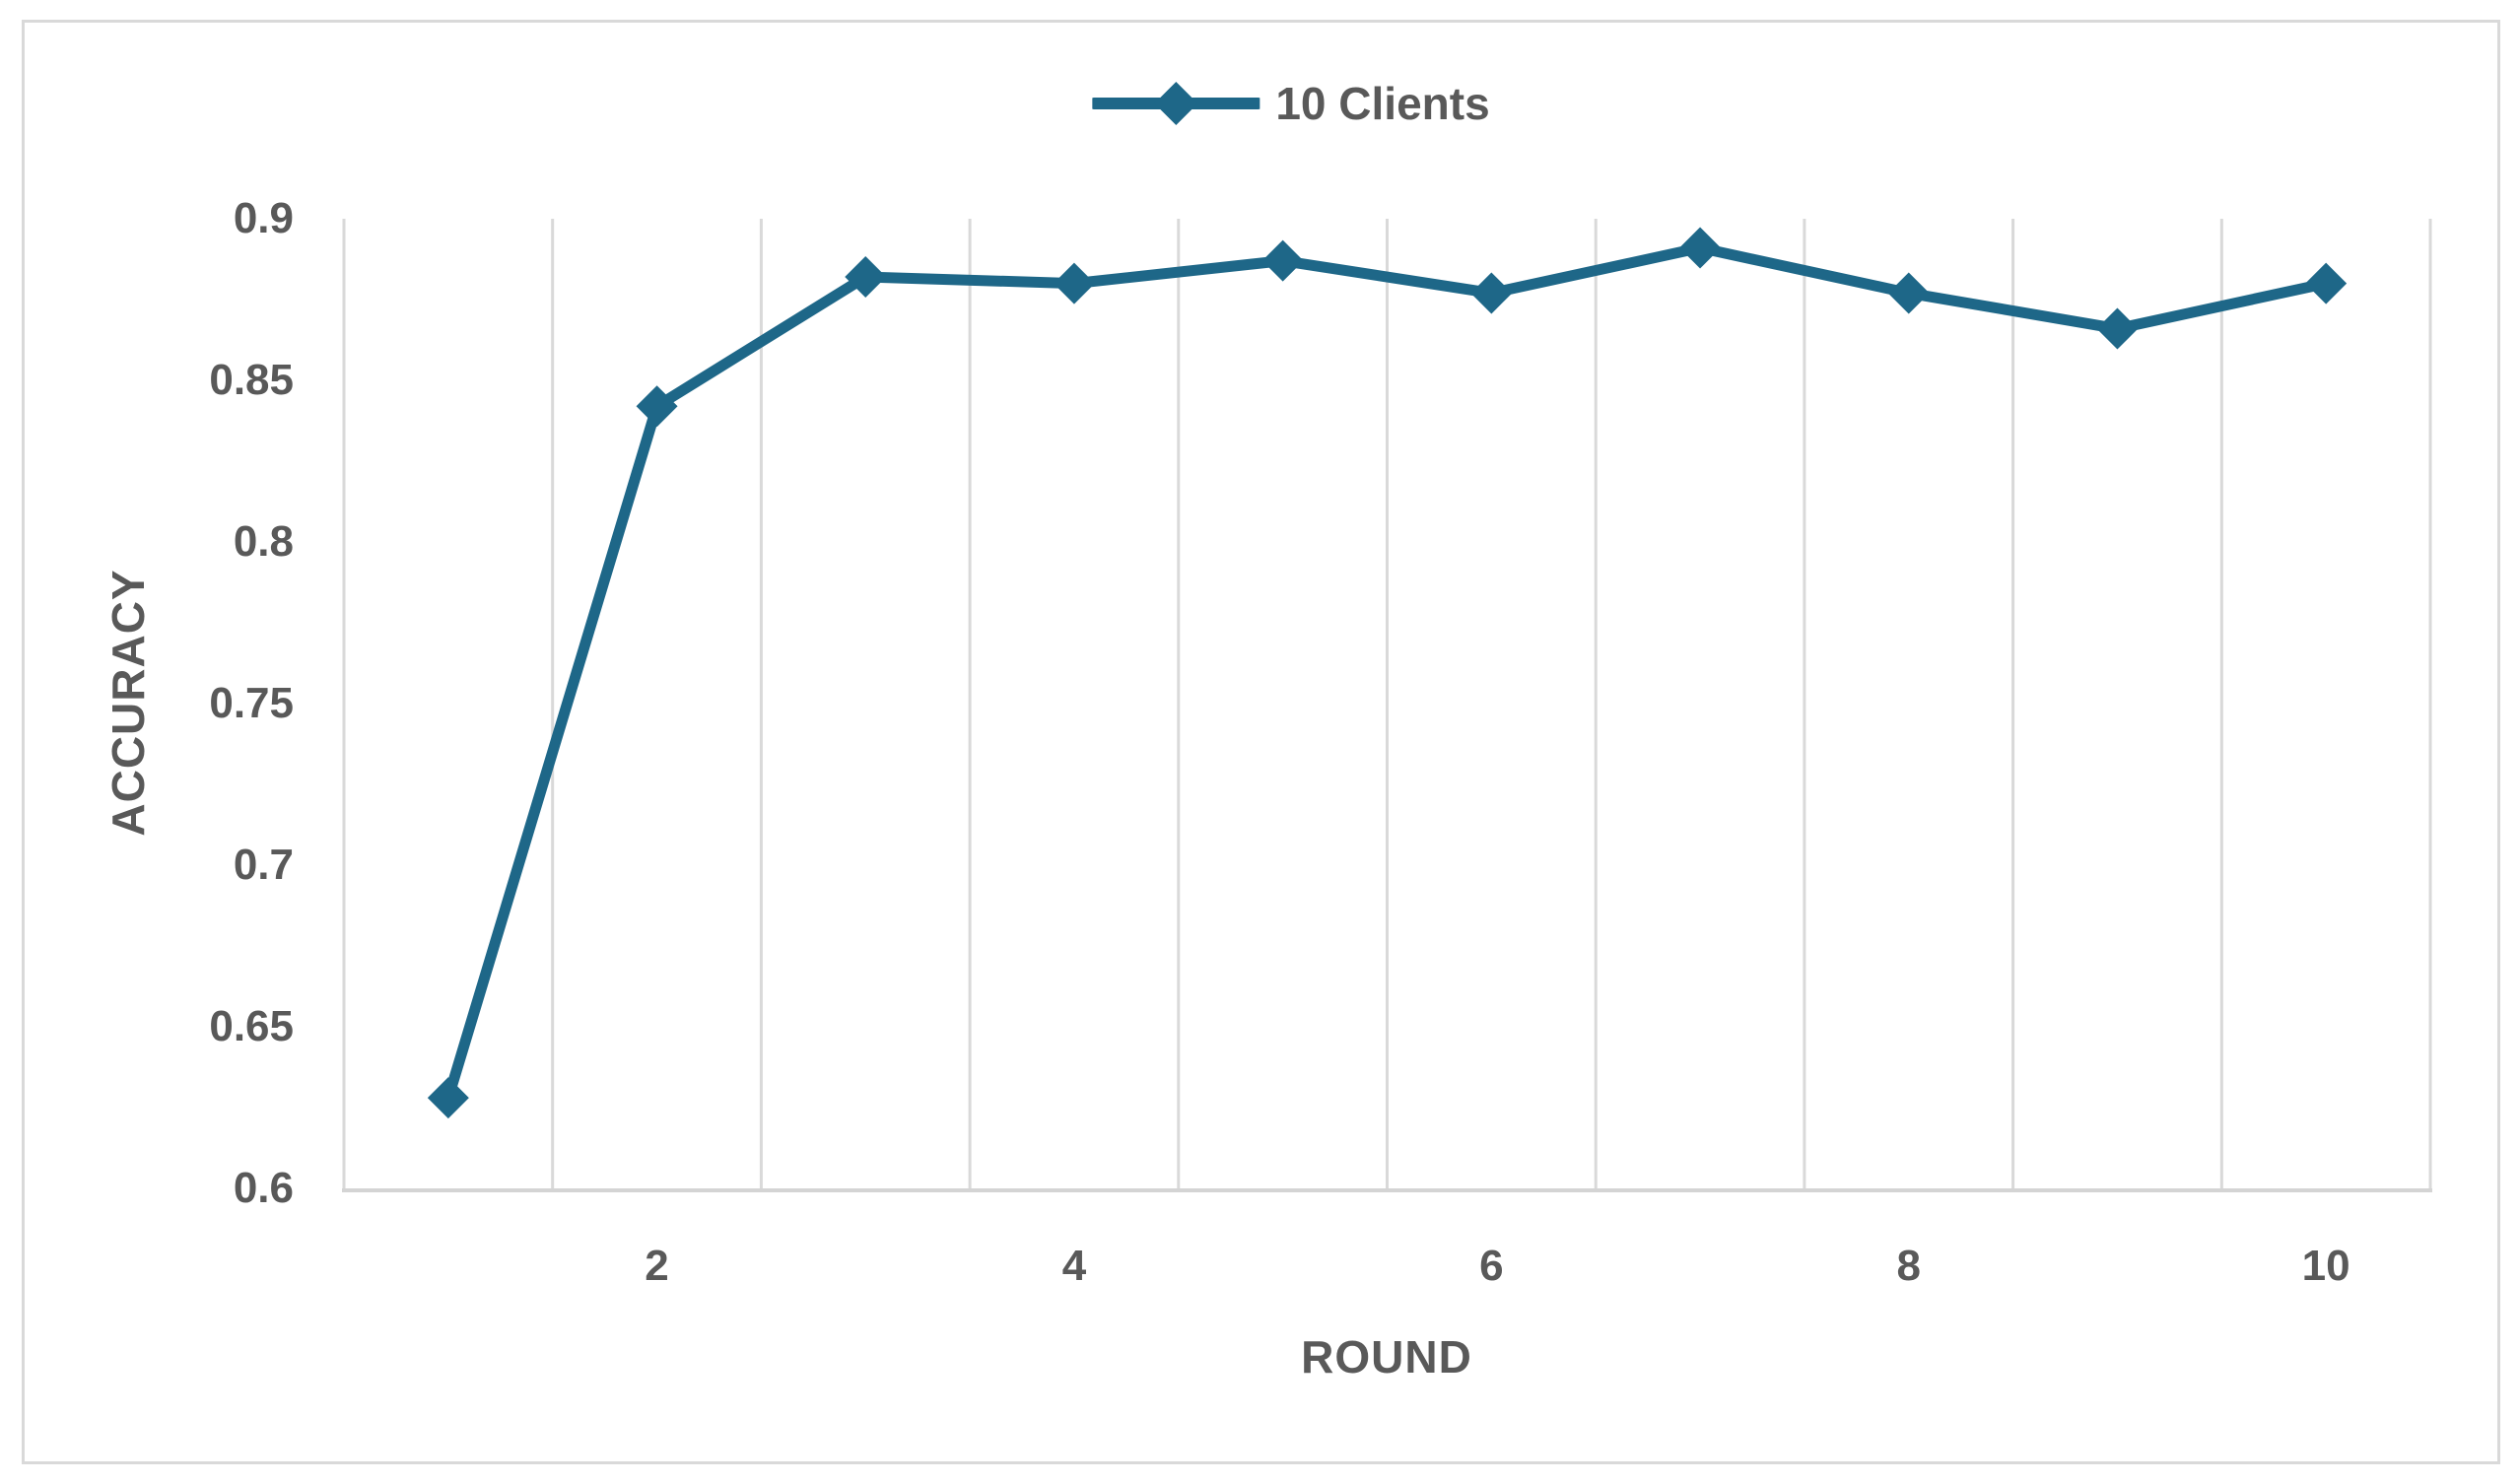  I want to click on x-axis-tick-label: 6, so click(1491, 1266).